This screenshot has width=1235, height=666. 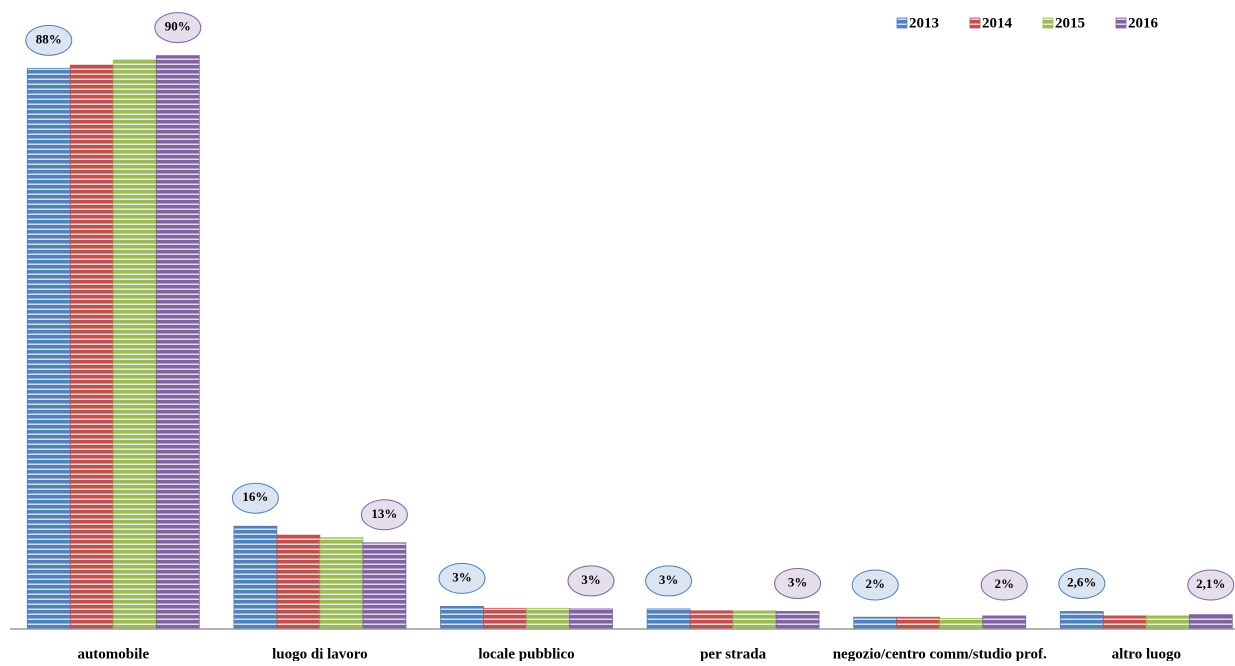 What do you see at coordinates (1070, 23) in the screenshot?
I see `legend-label: 2015` at bounding box center [1070, 23].